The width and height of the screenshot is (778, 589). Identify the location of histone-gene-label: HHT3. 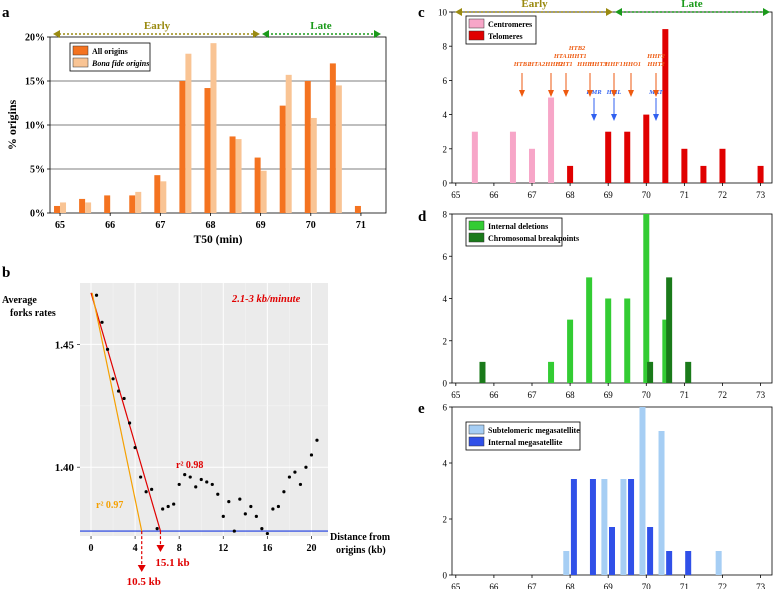
(597, 64).